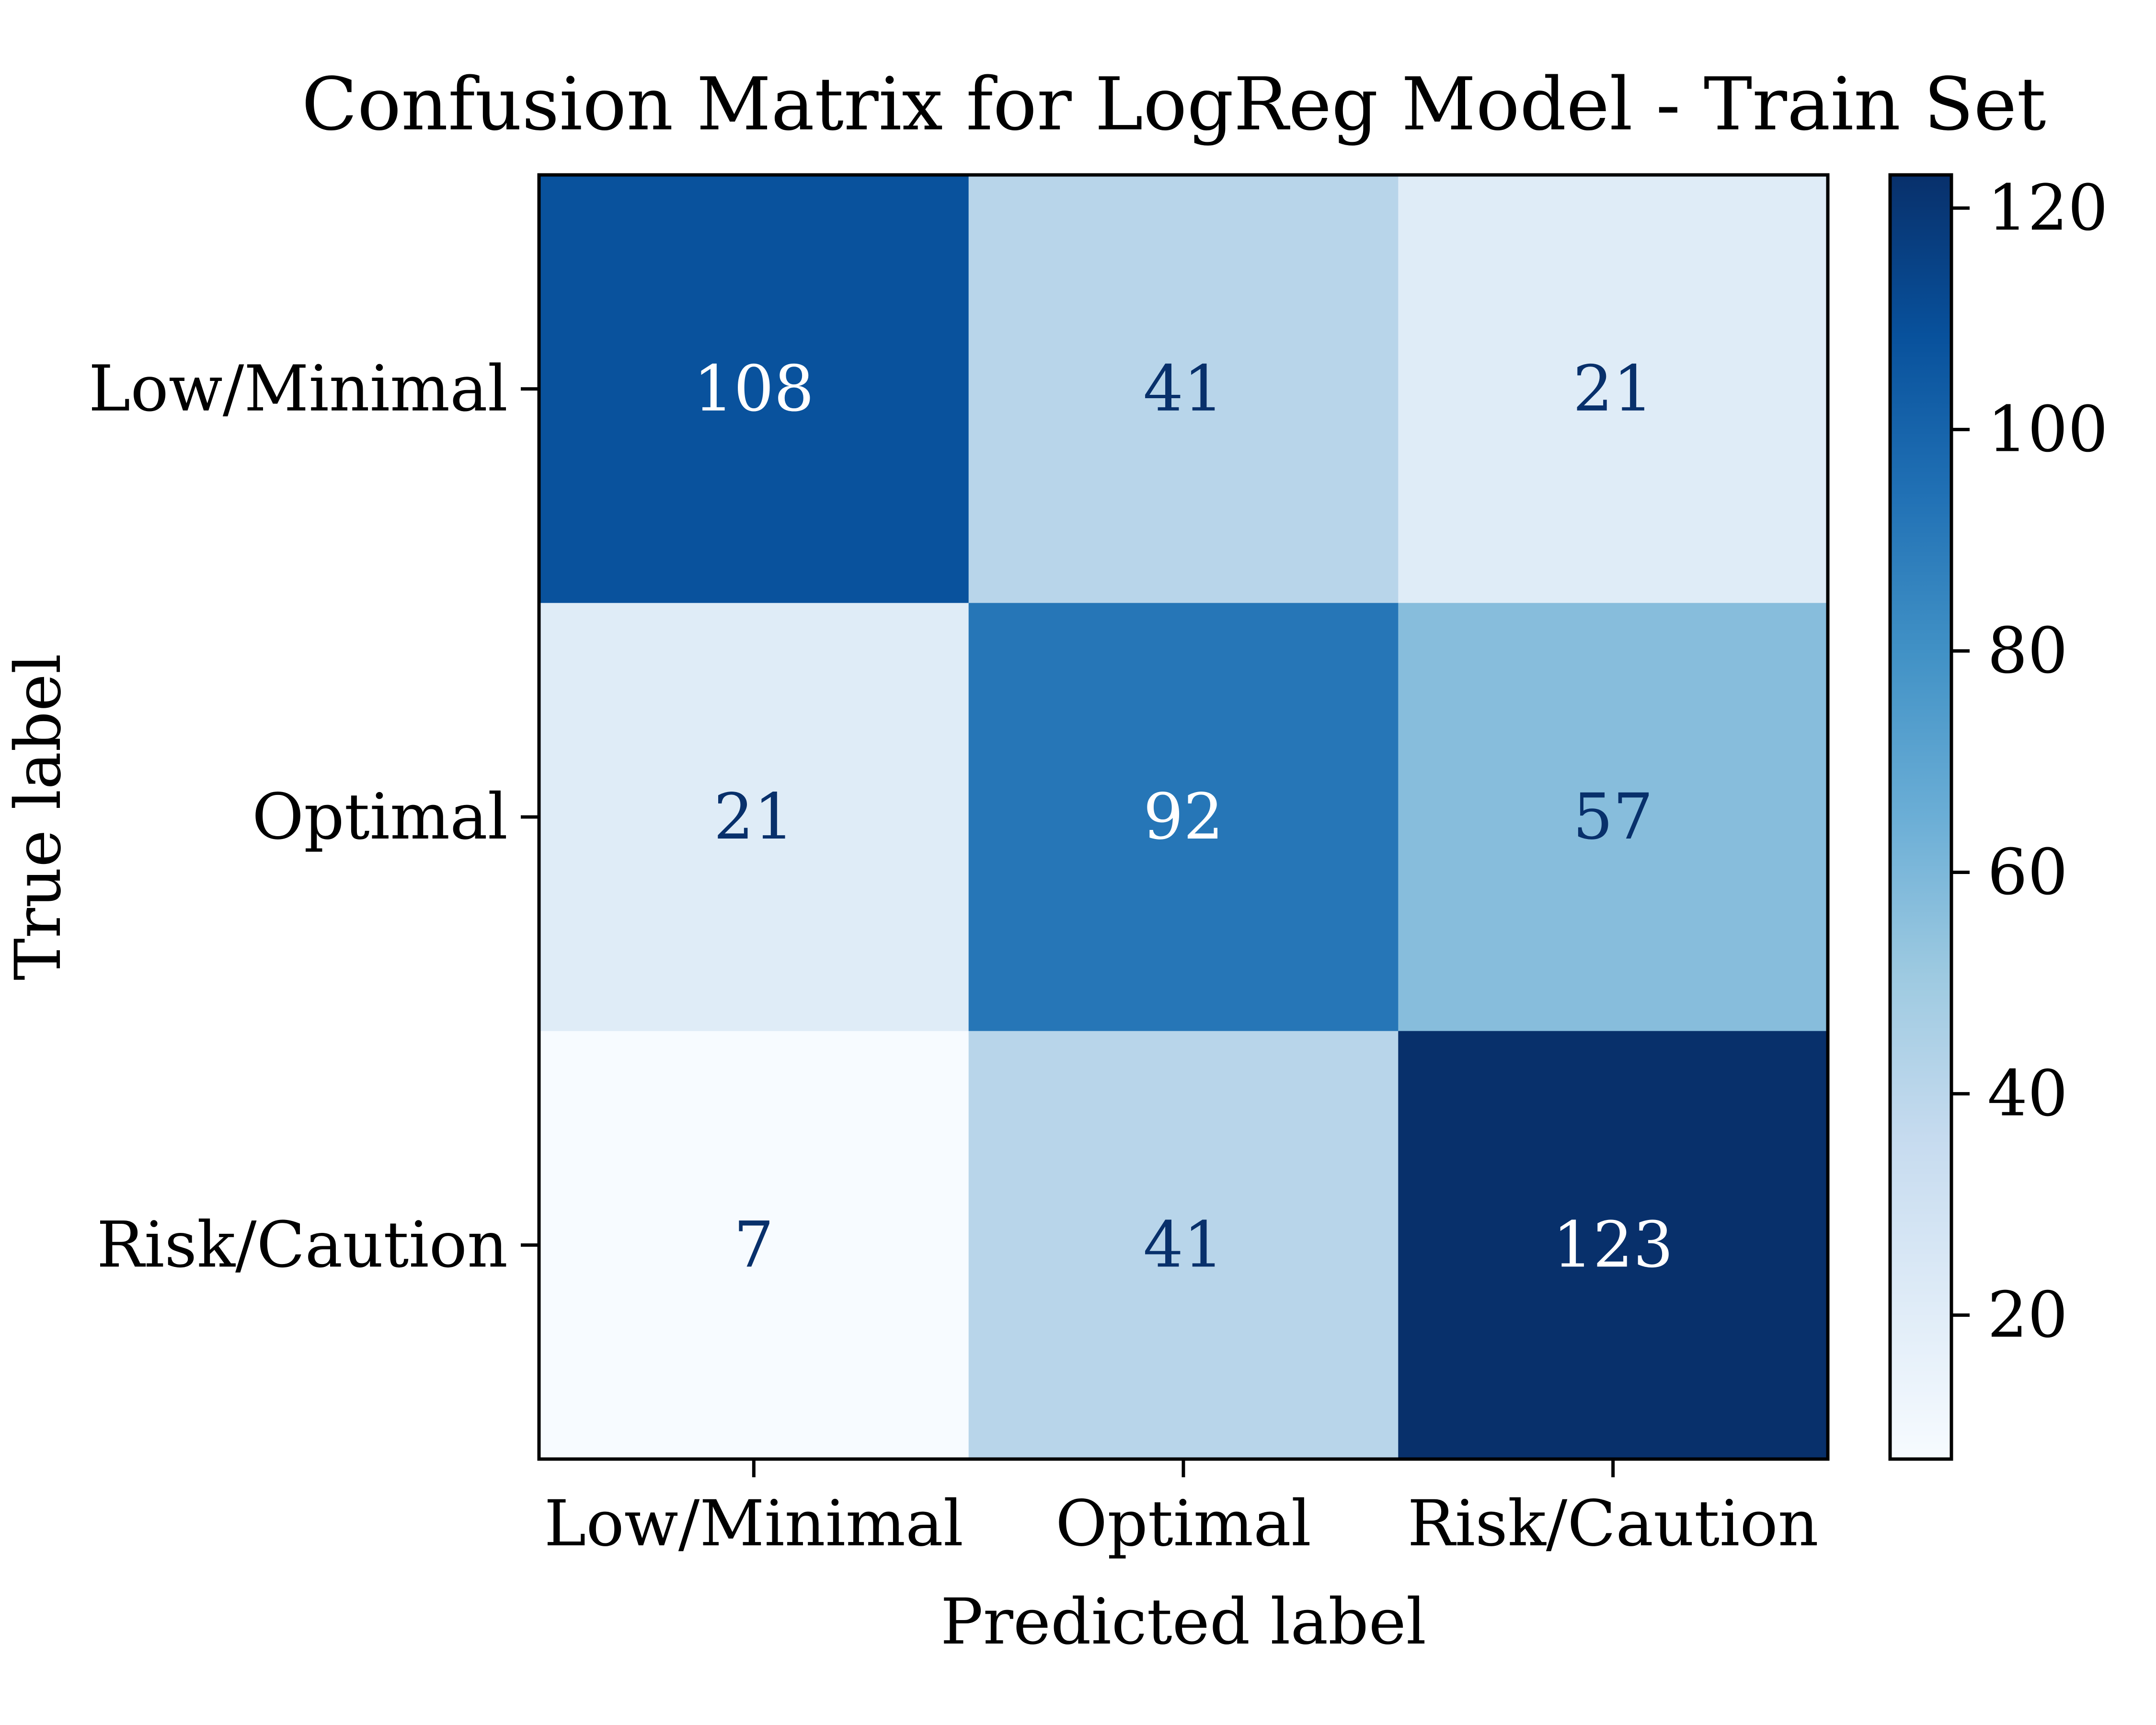 The image size is (2156, 1725). What do you see at coordinates (2027, 872) in the screenshot?
I see `colorbar-tick-label: 60` at bounding box center [2027, 872].